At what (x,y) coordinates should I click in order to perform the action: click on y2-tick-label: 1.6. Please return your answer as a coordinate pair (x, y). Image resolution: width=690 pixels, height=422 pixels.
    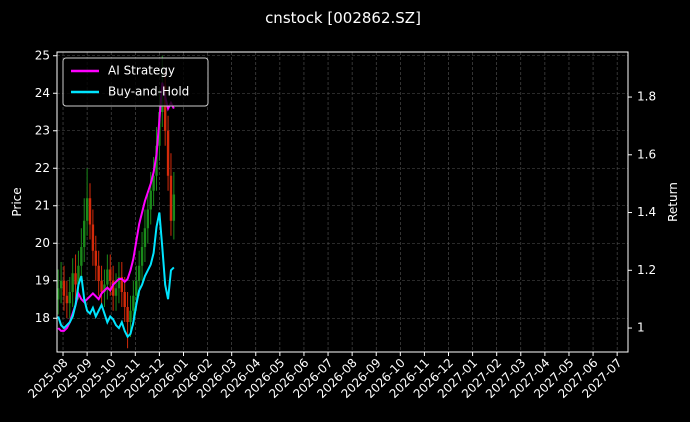
    Looking at the image, I should click on (646, 154).